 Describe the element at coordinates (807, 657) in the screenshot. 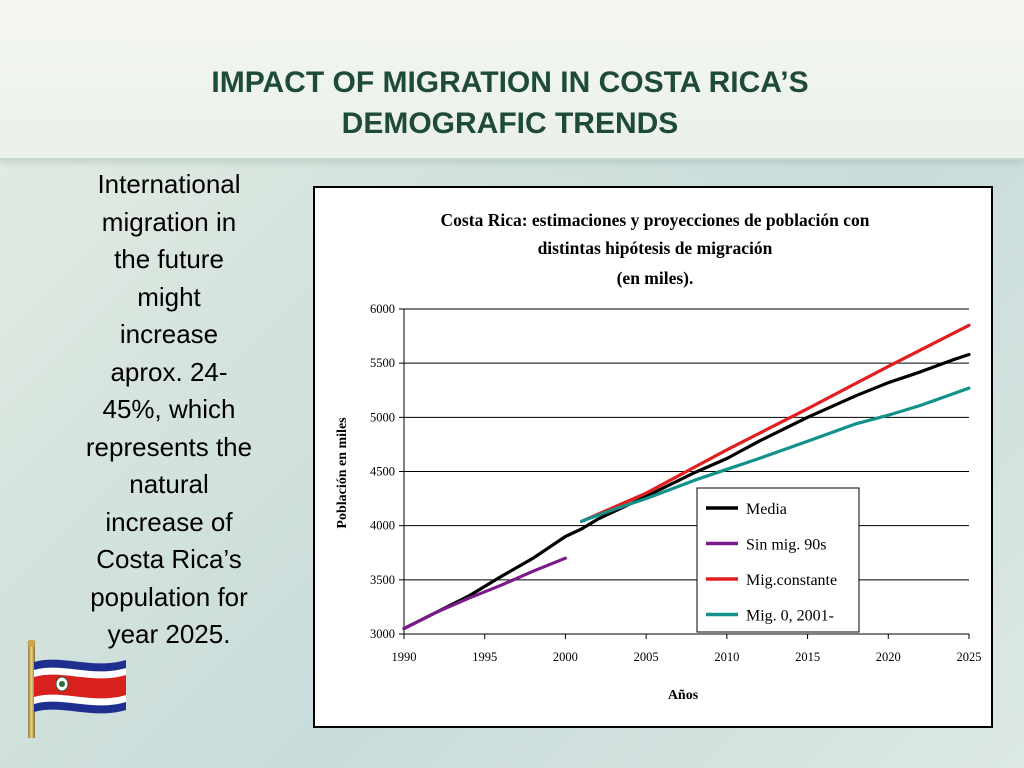

I see `x-tick-label: 2015` at that location.